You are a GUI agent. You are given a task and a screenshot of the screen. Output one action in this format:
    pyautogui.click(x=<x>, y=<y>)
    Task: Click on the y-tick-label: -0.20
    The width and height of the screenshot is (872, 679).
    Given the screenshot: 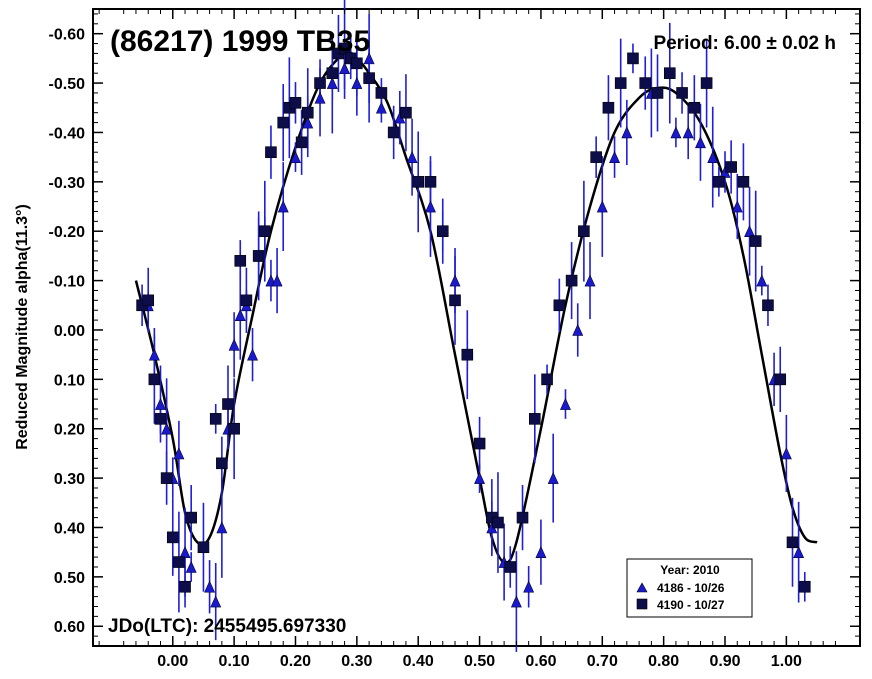 What is the action you would take?
    pyautogui.click(x=67, y=232)
    